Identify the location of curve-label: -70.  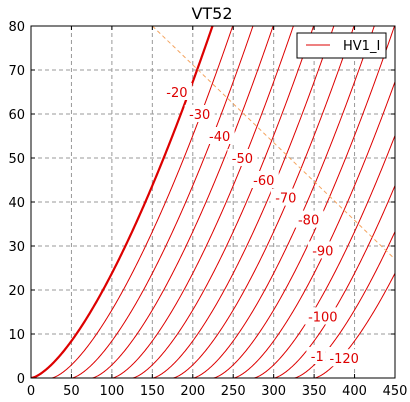
(285, 197).